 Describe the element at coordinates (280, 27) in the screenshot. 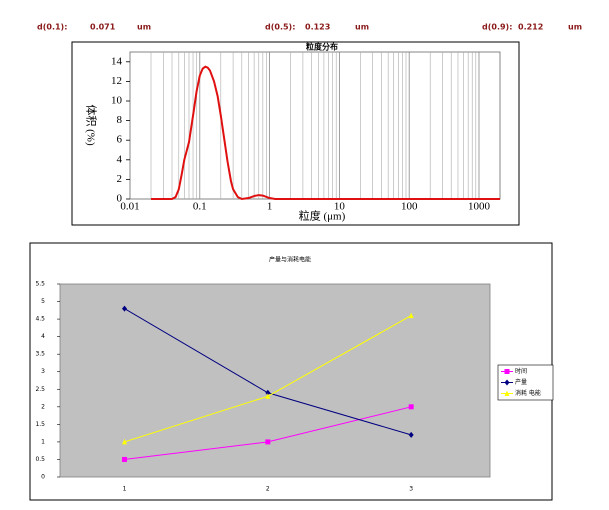

I see `header-label: d(0.5):` at that location.